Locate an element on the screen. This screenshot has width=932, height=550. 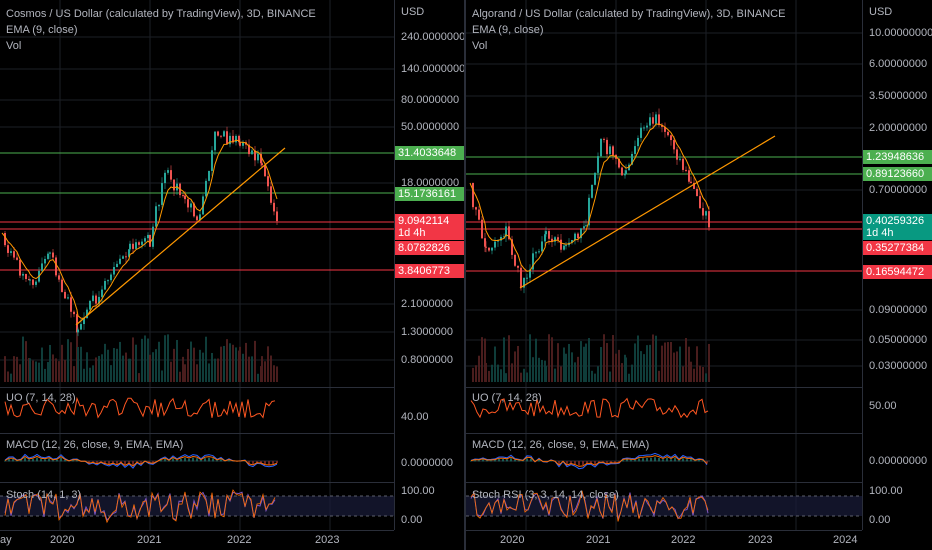
time-axis: ay 2020 2021 2022 2023 is located at coordinates (197, 540).